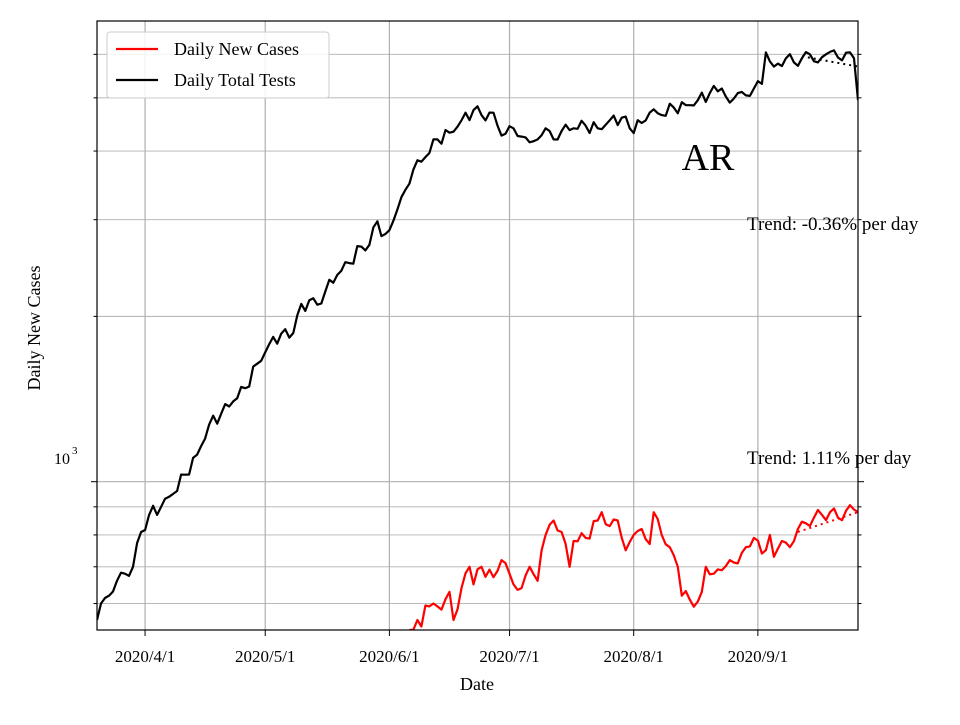 Image resolution: width=960 pixels, height=725 pixels. Describe the element at coordinates (477, 684) in the screenshot. I see `x-axis-label: Date` at that location.